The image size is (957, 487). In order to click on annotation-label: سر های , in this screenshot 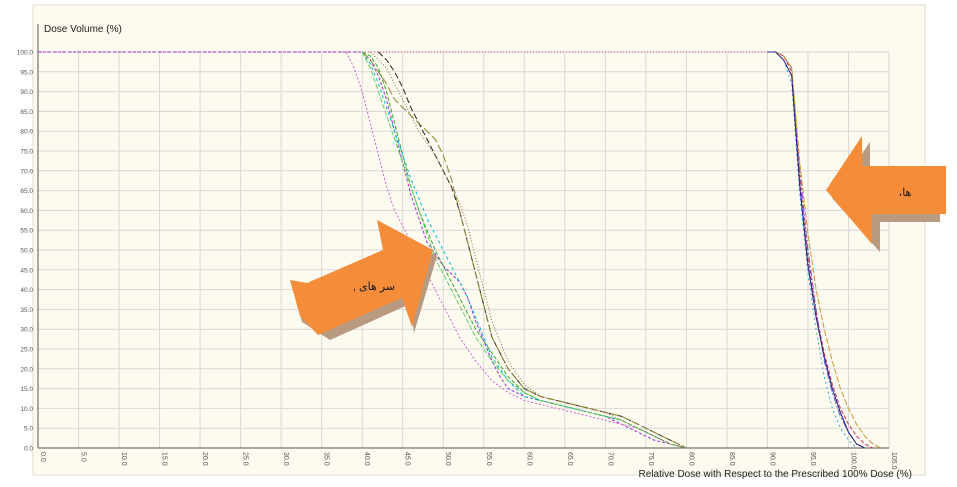, I will do `click(374, 287)`.